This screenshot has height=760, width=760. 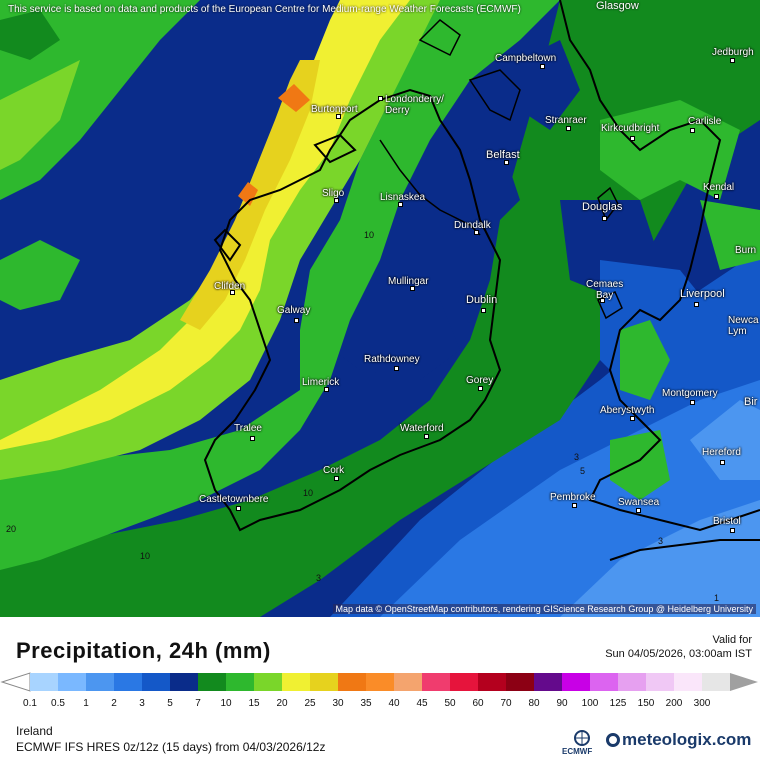 I want to click on city-campbeltown: Campbeltown, so click(x=526, y=58).